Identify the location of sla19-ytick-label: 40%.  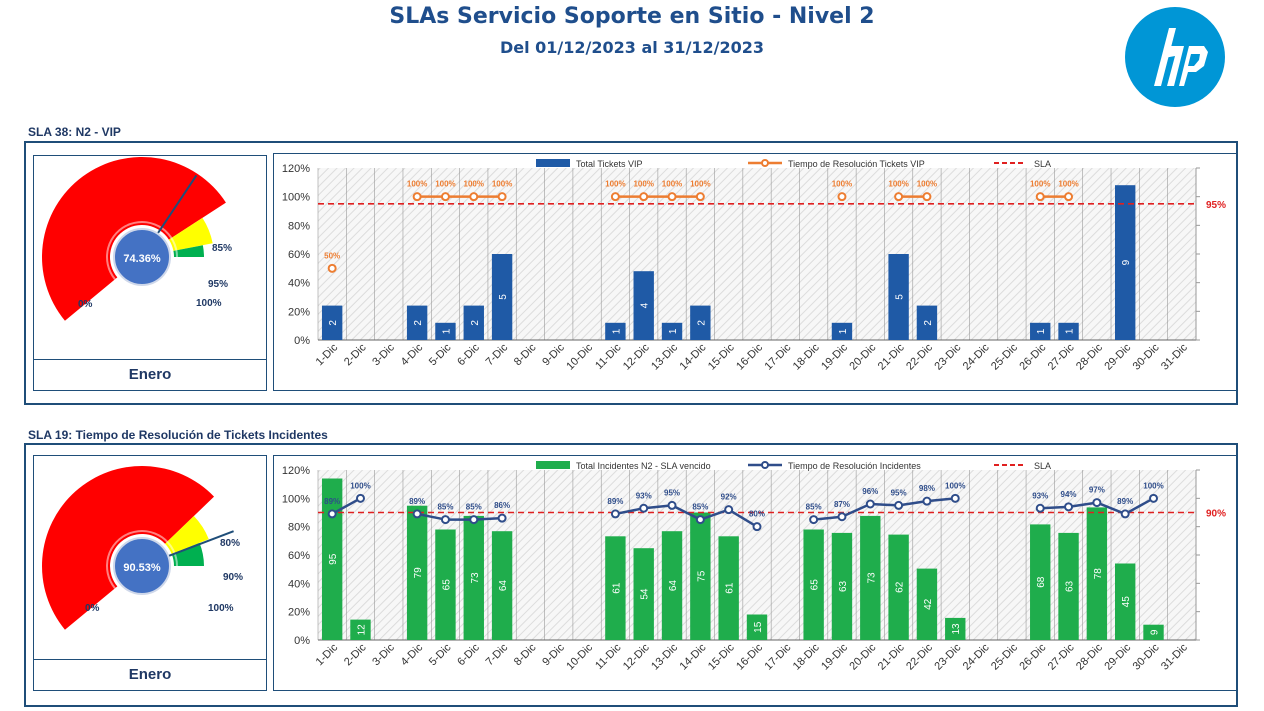
(299, 584).